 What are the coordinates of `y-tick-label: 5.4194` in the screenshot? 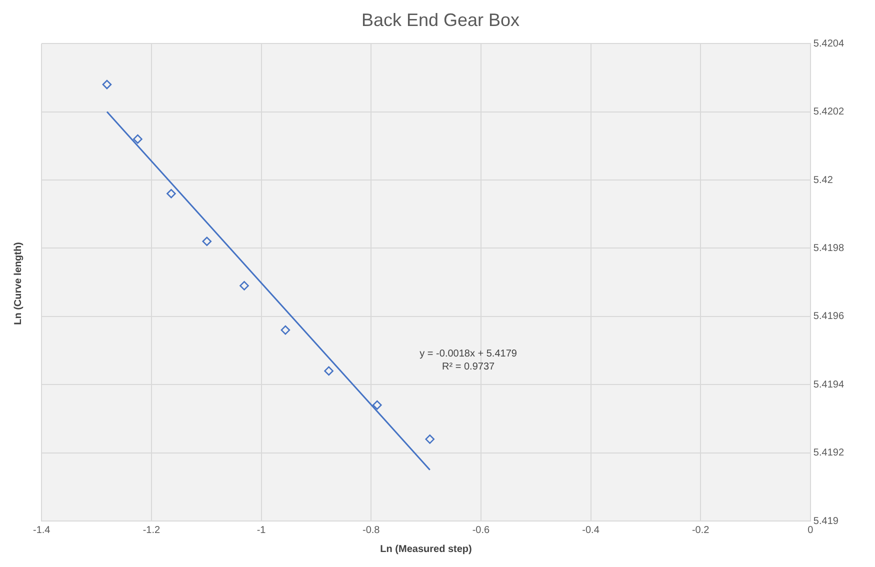 It's located at (828, 384).